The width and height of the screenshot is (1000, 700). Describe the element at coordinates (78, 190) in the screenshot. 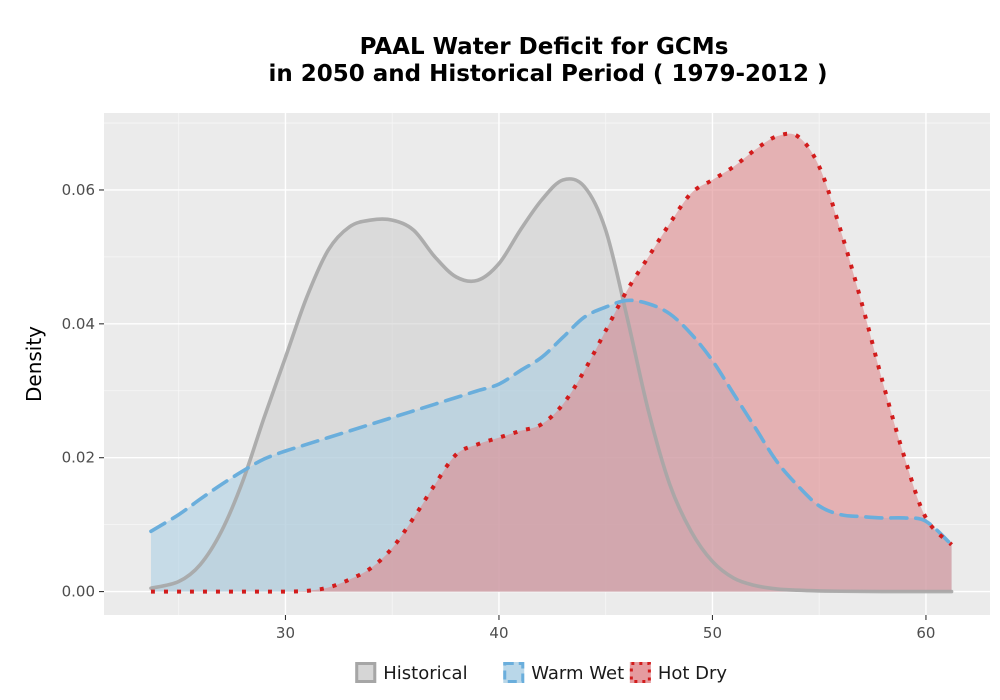

I see `y-tick-label: 0.06` at that location.